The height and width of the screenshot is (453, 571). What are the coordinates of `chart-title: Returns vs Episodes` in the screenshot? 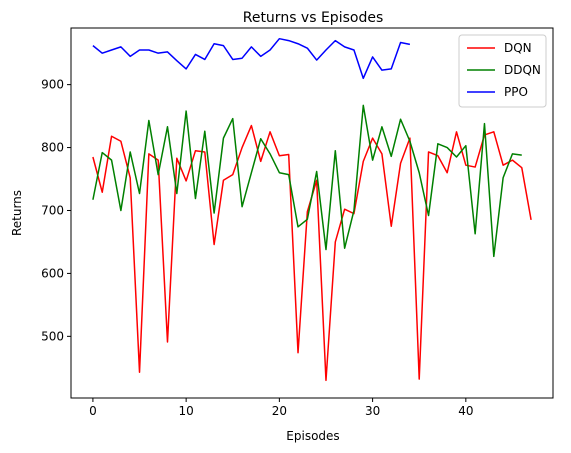 It's located at (313, 18).